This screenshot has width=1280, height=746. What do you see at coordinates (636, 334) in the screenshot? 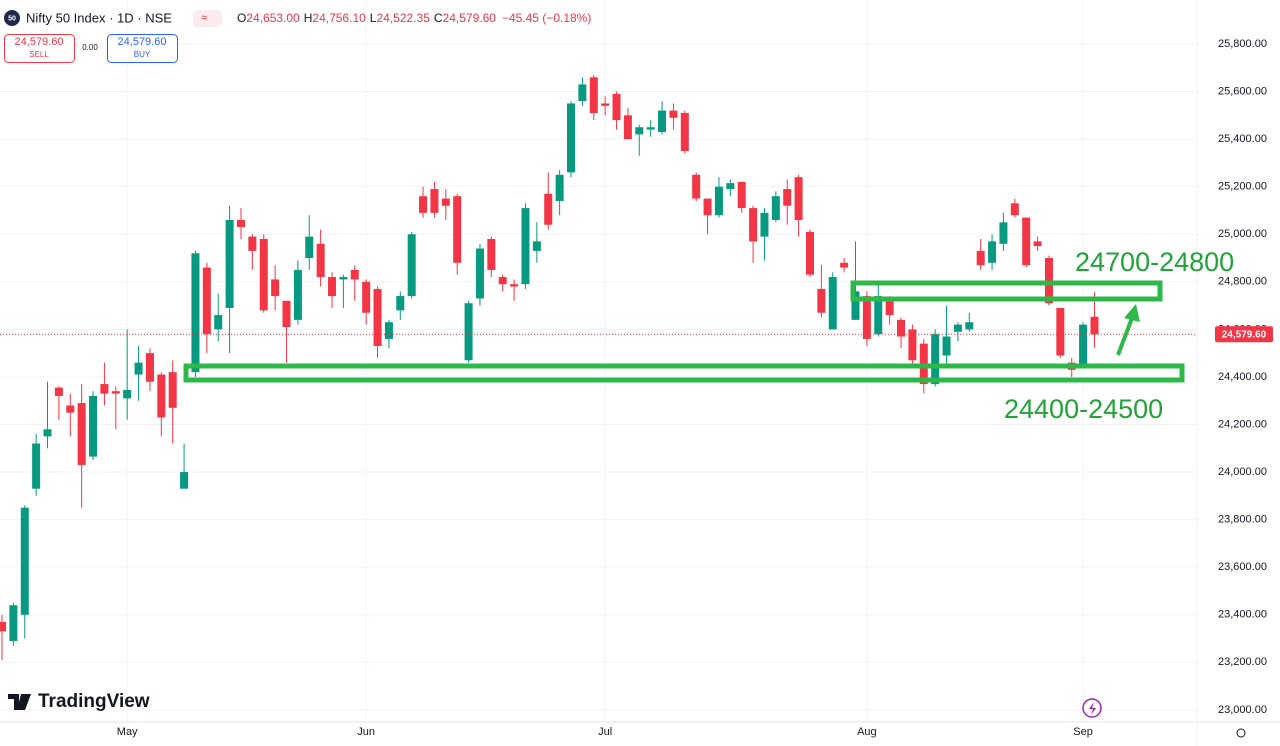
I see `price-label-layer: 24,579.60` at bounding box center [636, 334].